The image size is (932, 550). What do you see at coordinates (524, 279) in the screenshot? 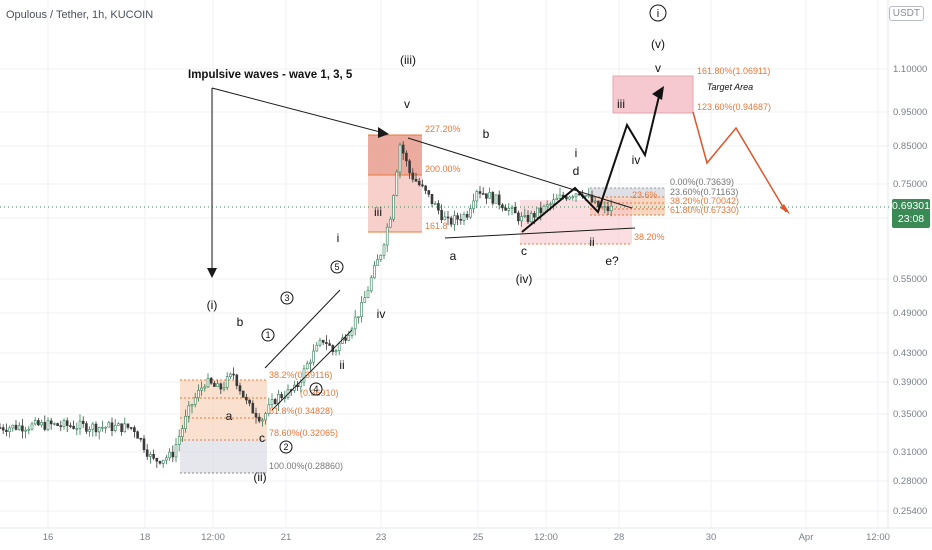
I see `wave-label: (iv)` at bounding box center [524, 279].